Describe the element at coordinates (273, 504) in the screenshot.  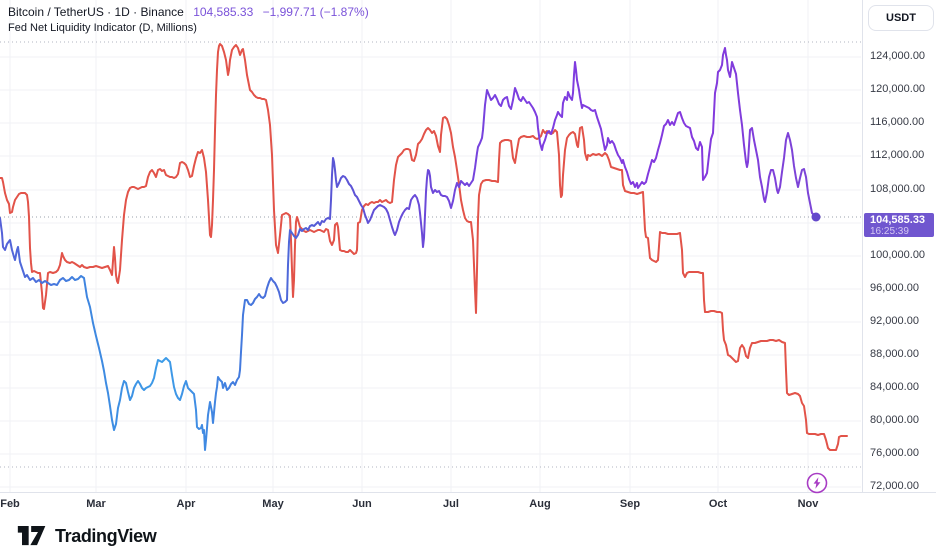
I see `time-axis-label: May` at that location.